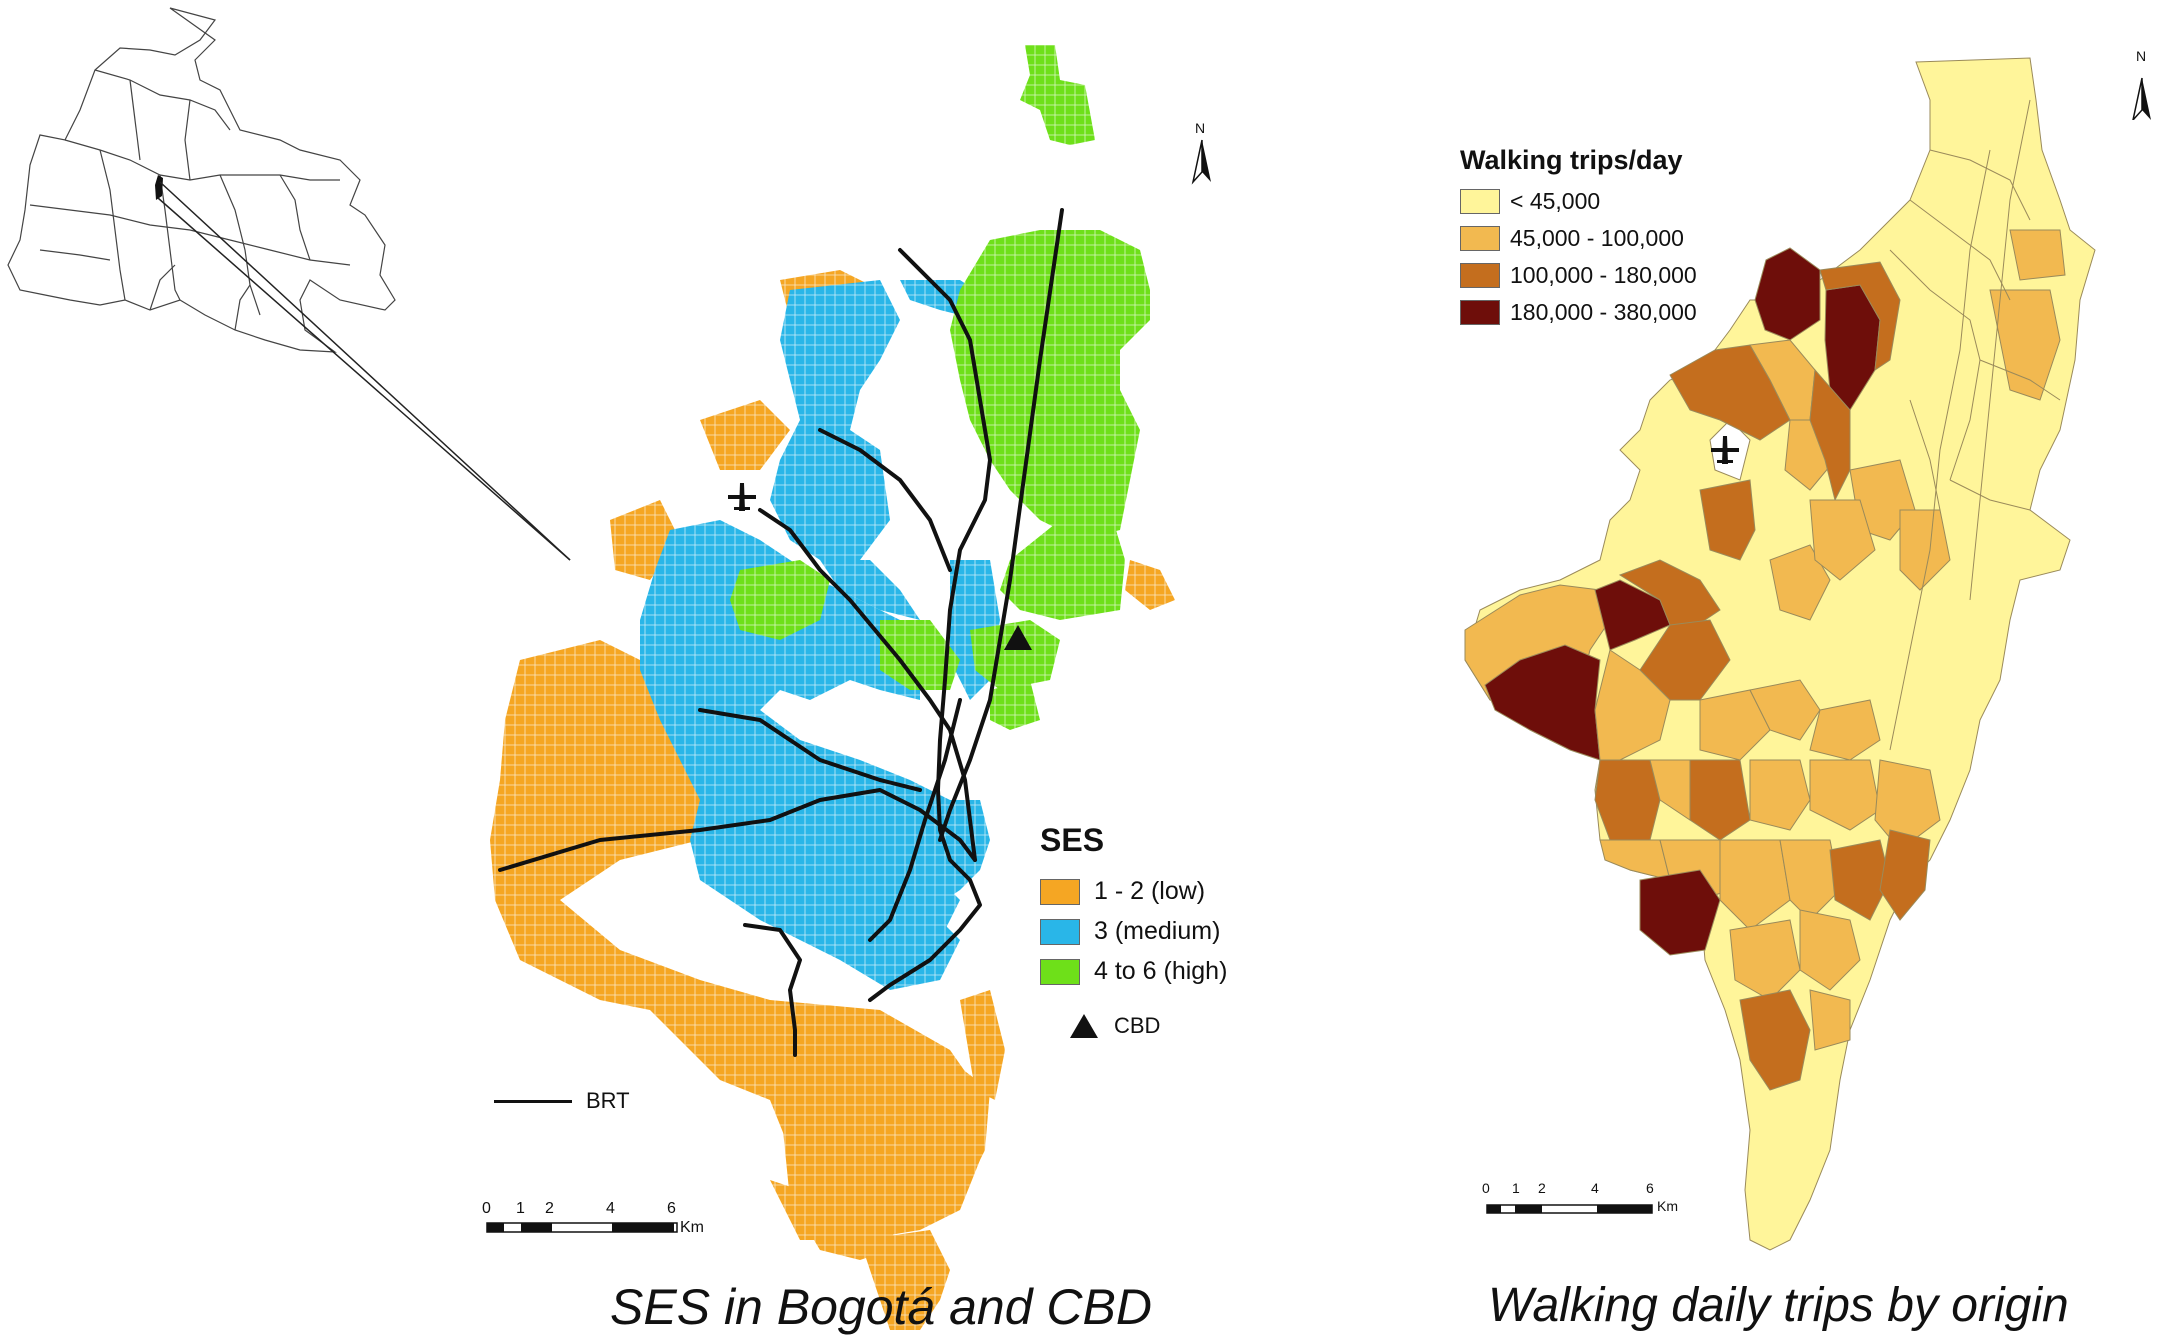  What do you see at coordinates (1778, 1305) in the screenshot?
I see `walking-map-caption: Walking daily trips by origin` at bounding box center [1778, 1305].